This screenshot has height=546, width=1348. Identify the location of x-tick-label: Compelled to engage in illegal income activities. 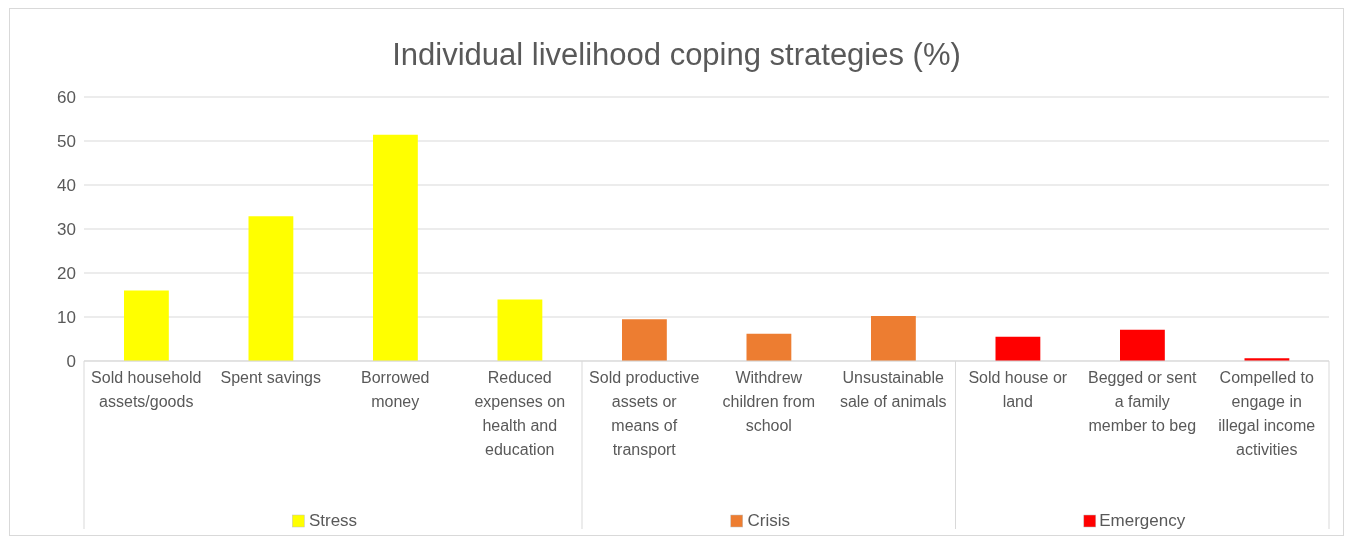
(1267, 413).